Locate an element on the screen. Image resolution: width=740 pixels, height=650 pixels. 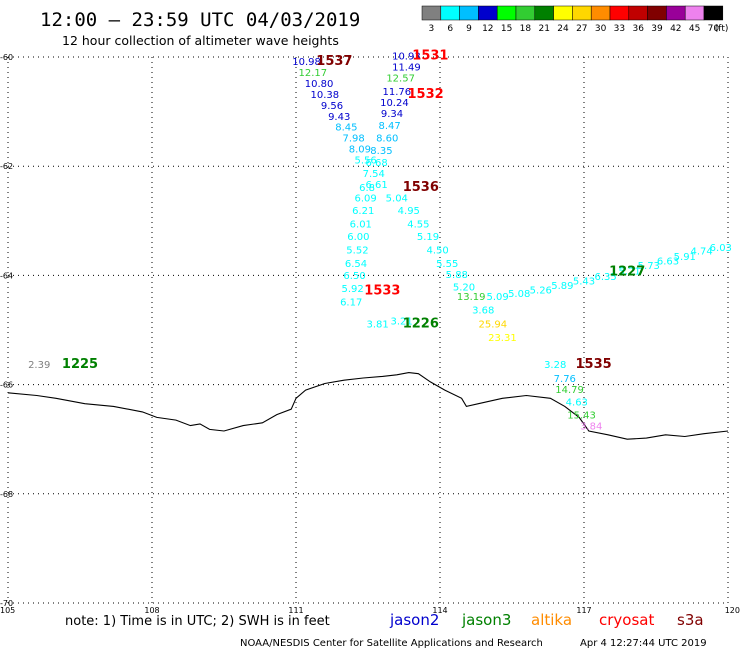
x-tick-label: 117 is located at coordinates (583, 610).